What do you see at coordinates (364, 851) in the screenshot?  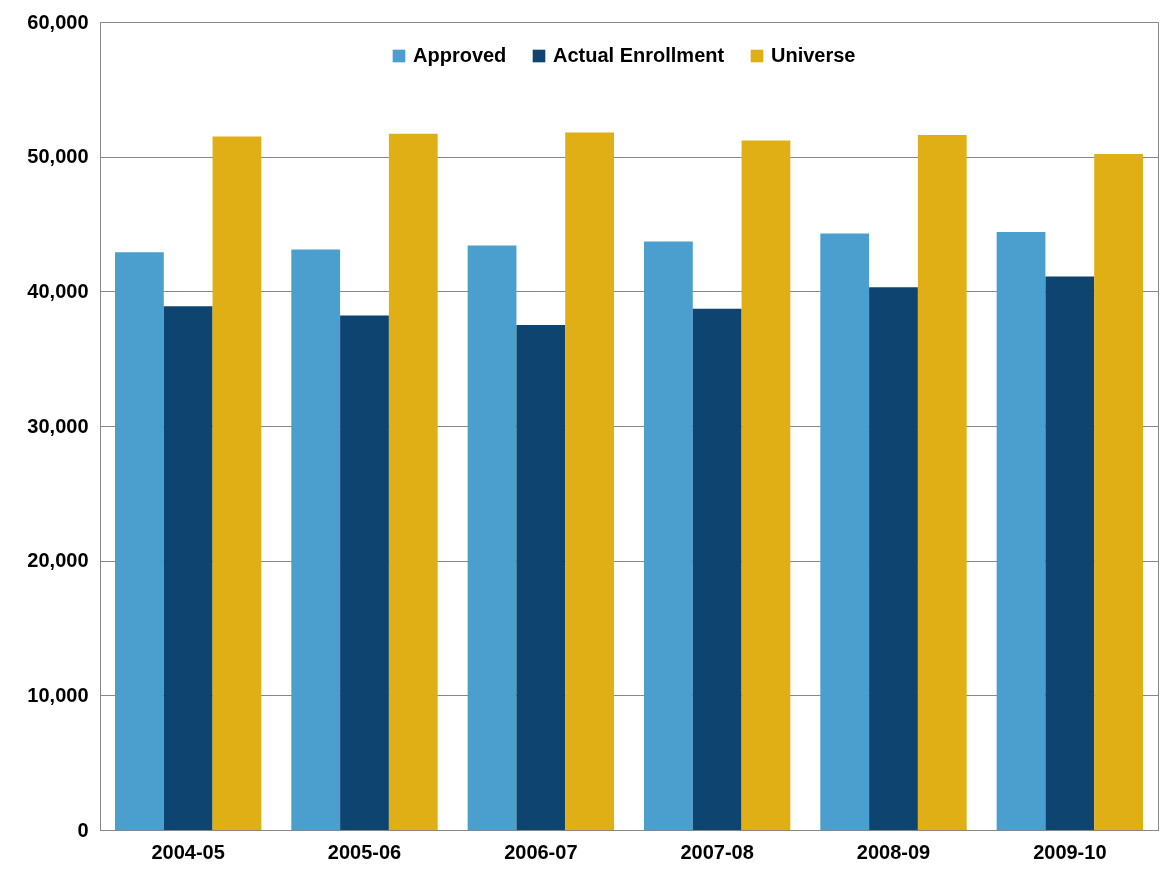 I see `x-tick-label: 2005-06` at bounding box center [364, 851].